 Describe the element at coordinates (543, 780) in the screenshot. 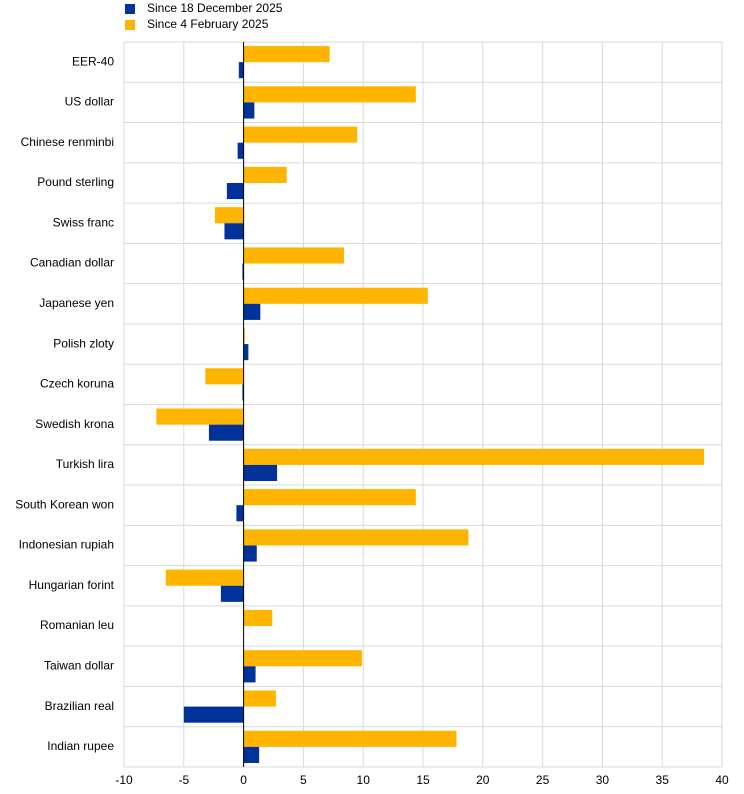

I see `x-tick-label: 25` at that location.